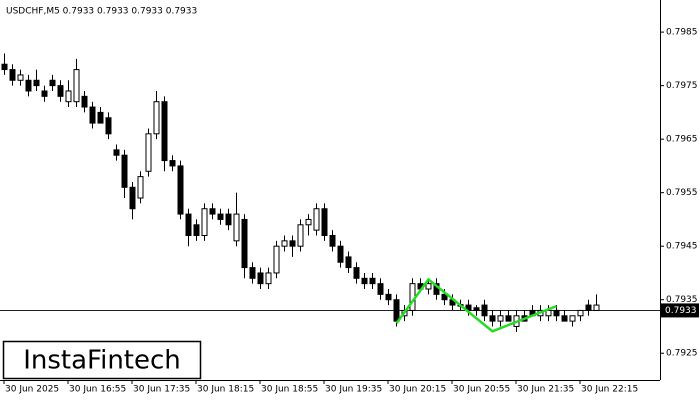  What do you see at coordinates (481, 390) in the screenshot?
I see `x-tick-label: 30 Jun 20:55` at bounding box center [481, 390].